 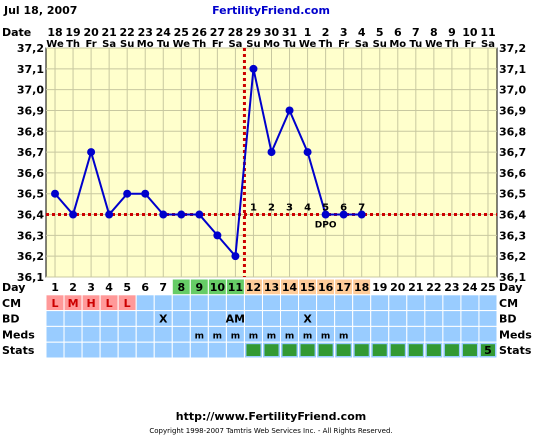 I want to click on dpo-label: 1, so click(x=253, y=208).